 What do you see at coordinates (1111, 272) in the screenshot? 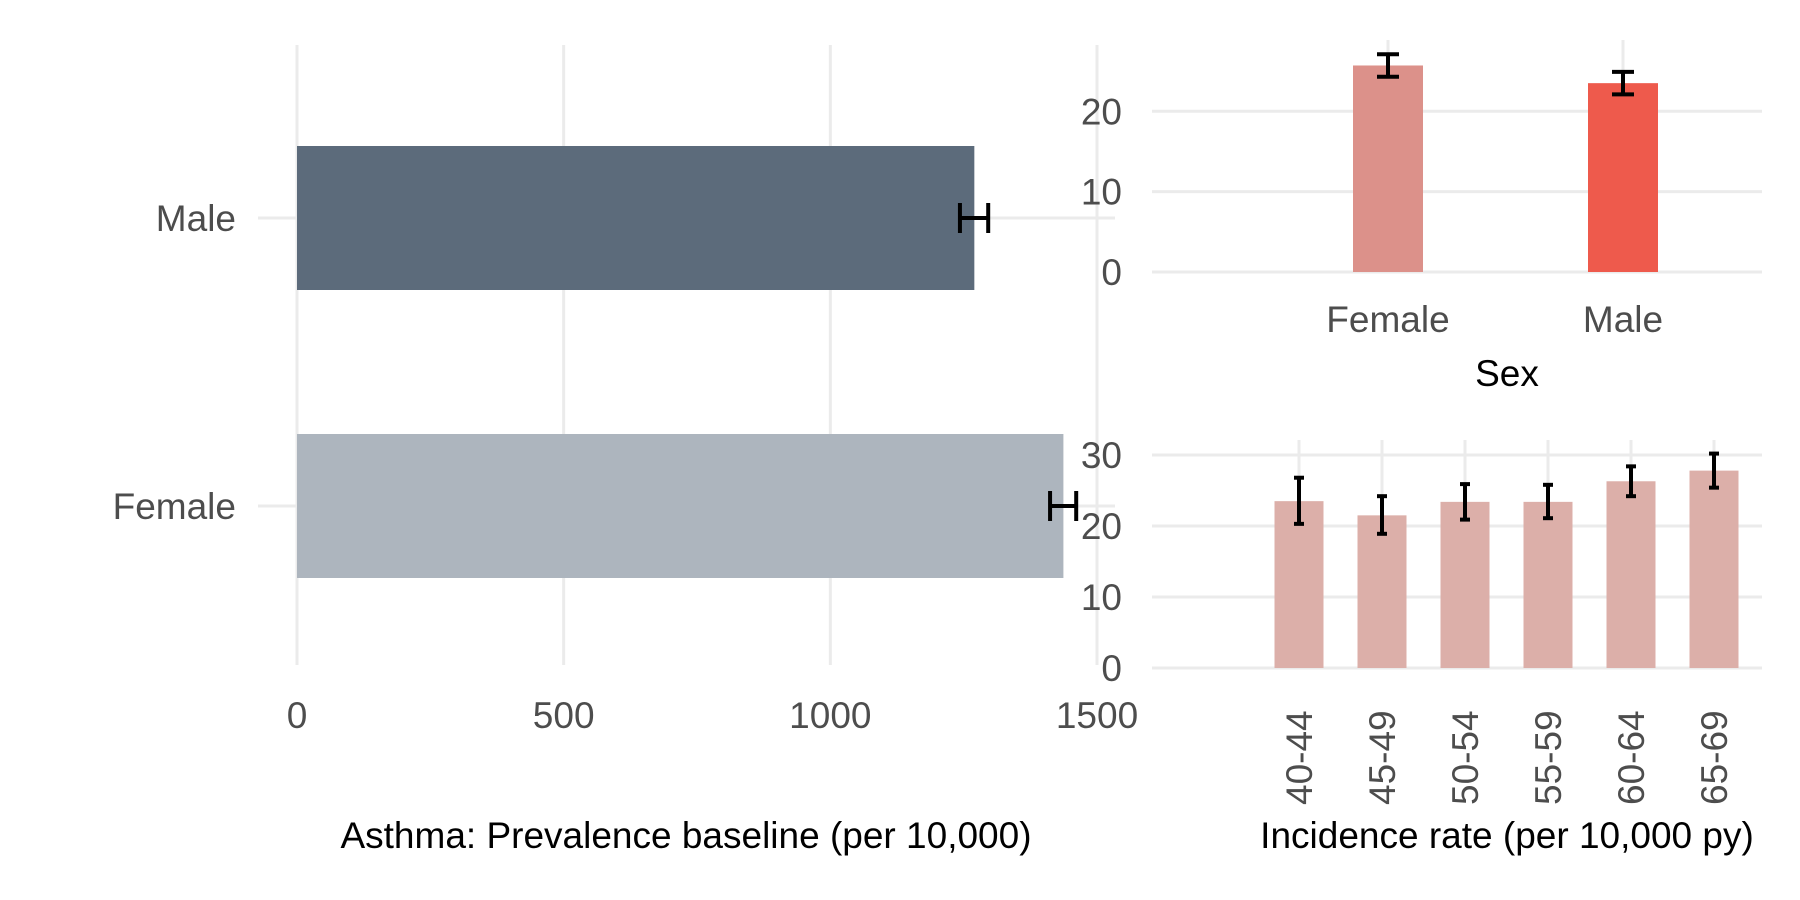
I see `sex-incidence-y-tick-label: 0` at bounding box center [1111, 272].